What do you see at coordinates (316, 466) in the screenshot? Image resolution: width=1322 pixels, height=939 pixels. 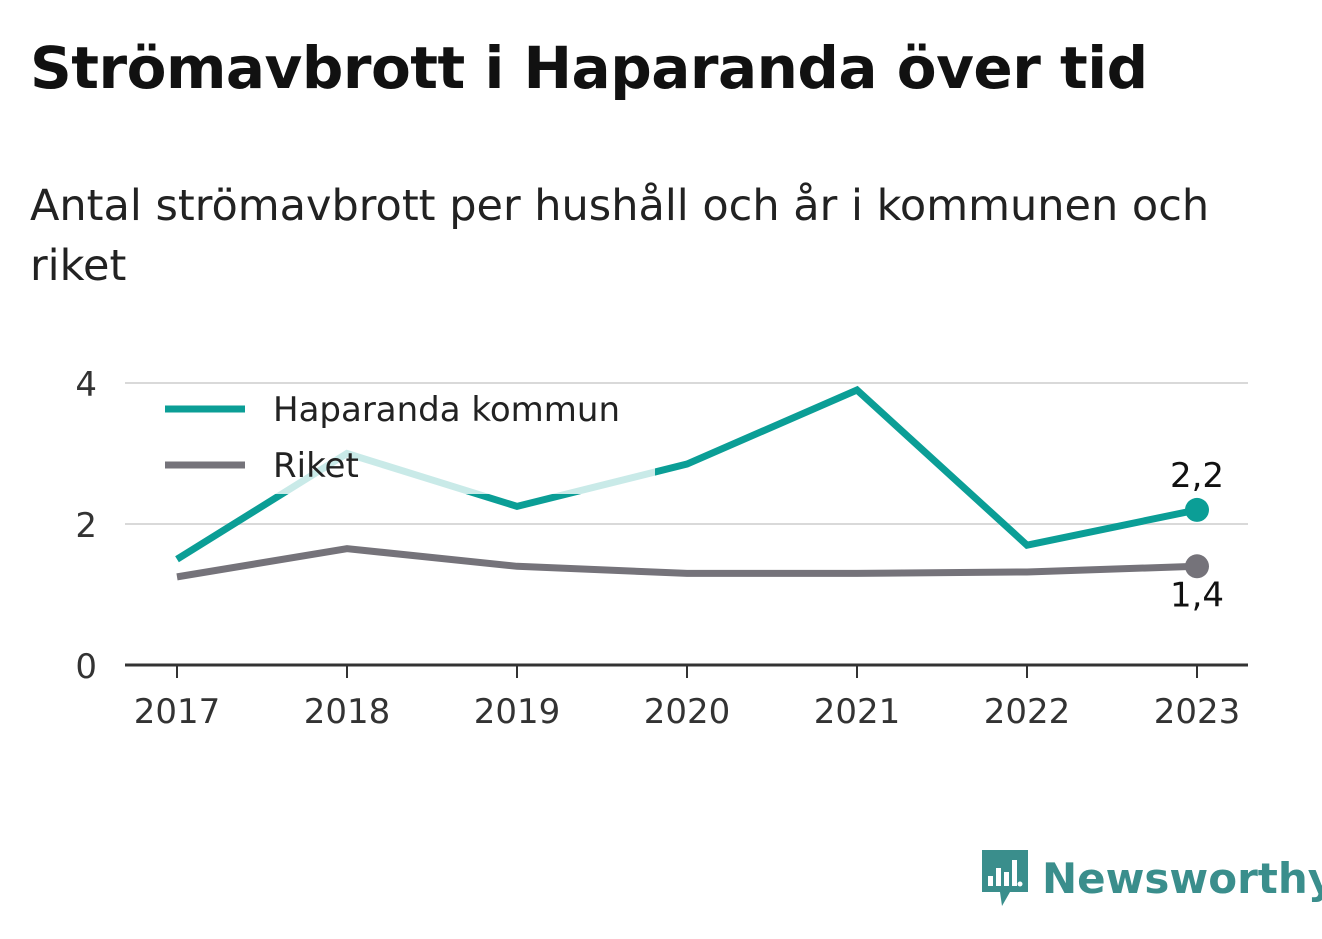 I see `legend-label: Riket` at bounding box center [316, 466].